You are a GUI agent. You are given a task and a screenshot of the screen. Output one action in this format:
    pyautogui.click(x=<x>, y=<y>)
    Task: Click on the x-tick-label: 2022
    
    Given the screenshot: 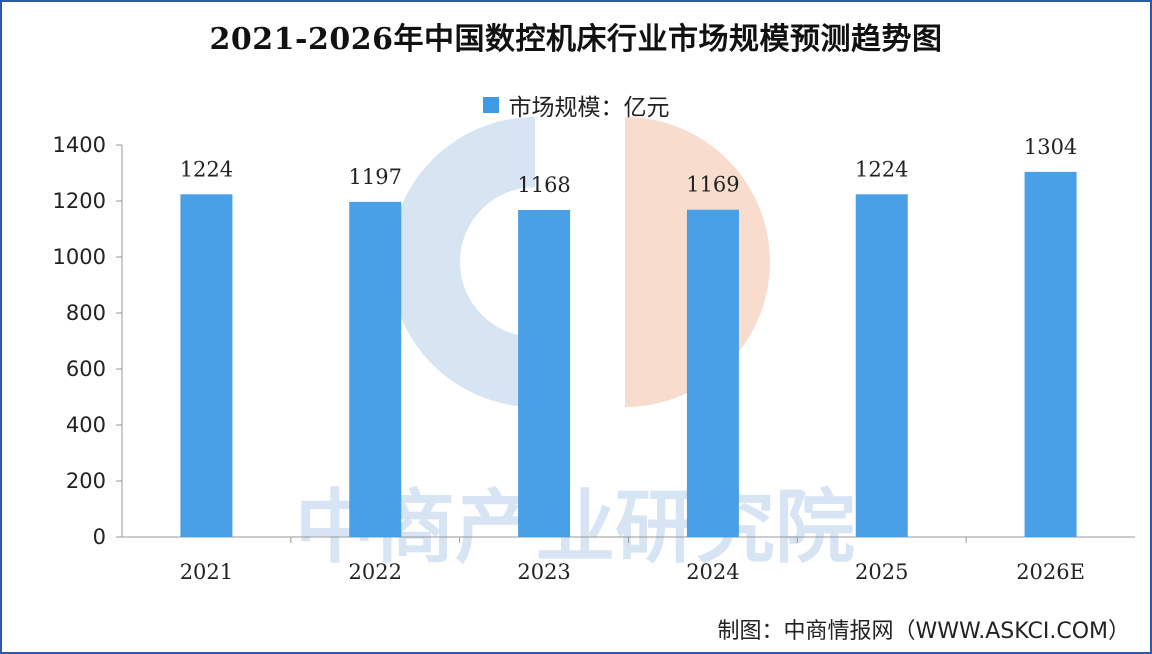 What is the action you would take?
    pyautogui.click(x=375, y=572)
    